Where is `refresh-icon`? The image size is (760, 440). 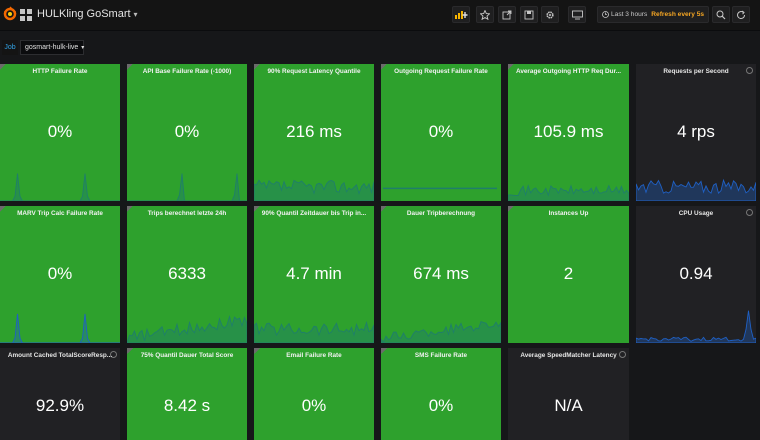 refresh-icon is located at coordinates (741, 14).